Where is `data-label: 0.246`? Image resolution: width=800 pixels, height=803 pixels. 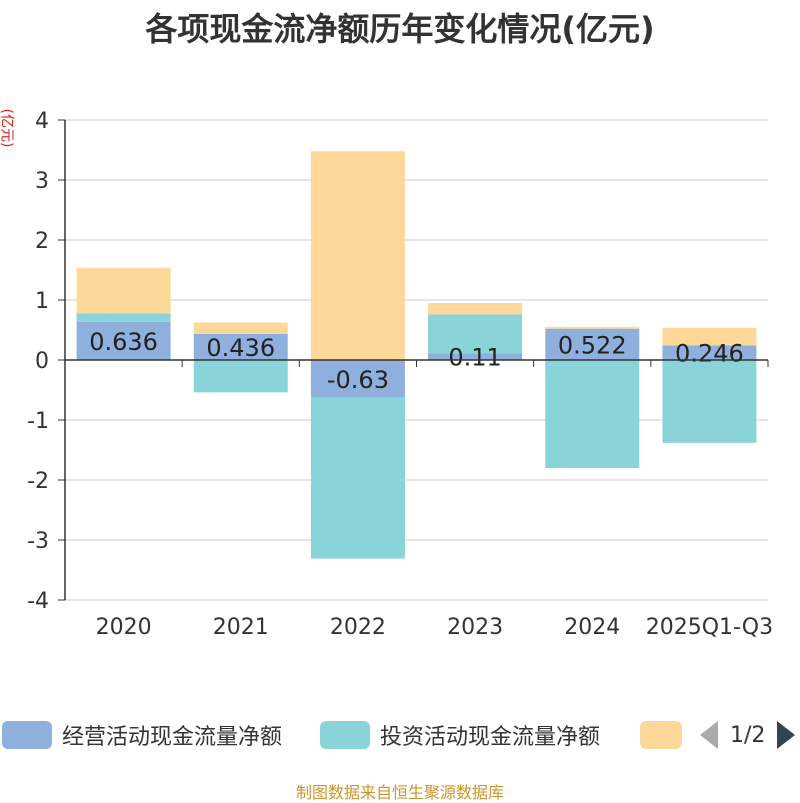 data-label: 0.246 is located at coordinates (709, 354).